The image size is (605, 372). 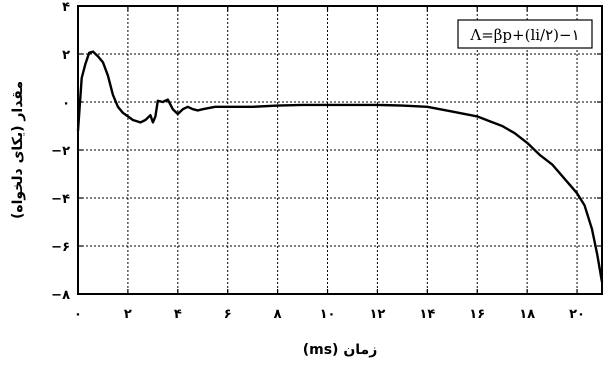 I want to click on y-tick-label: −۶, so click(x=60, y=247).